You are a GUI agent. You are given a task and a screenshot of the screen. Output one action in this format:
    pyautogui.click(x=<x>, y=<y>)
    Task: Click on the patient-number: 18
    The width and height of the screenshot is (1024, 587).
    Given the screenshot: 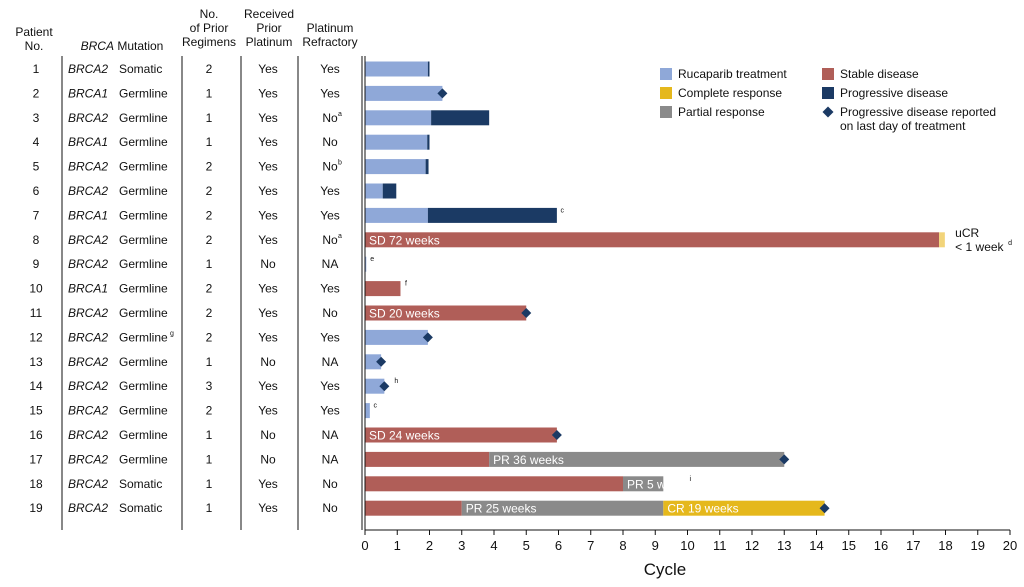 What is the action you would take?
    pyautogui.click(x=36, y=484)
    